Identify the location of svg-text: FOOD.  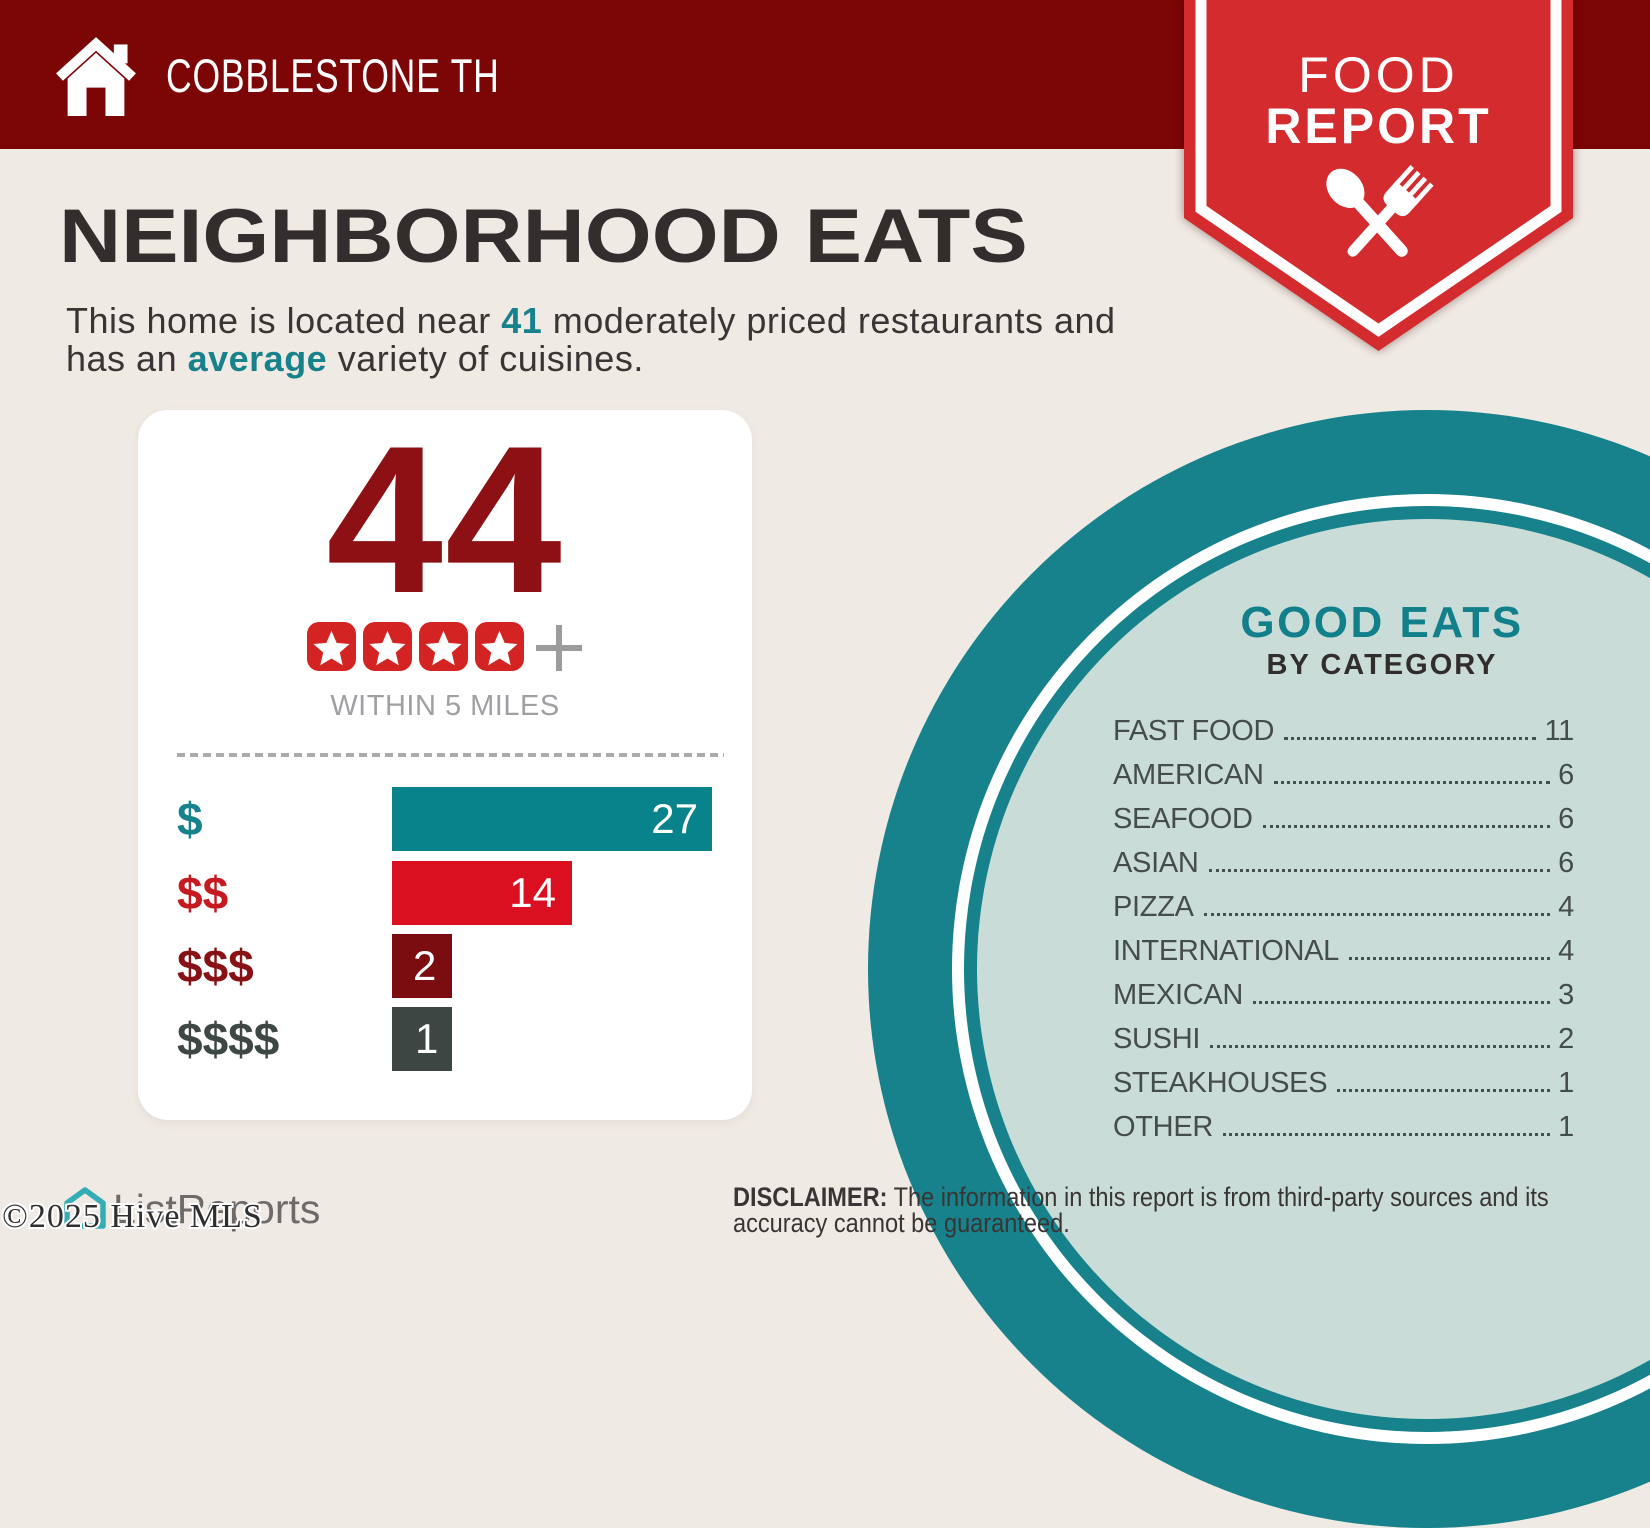
(1378, 75).